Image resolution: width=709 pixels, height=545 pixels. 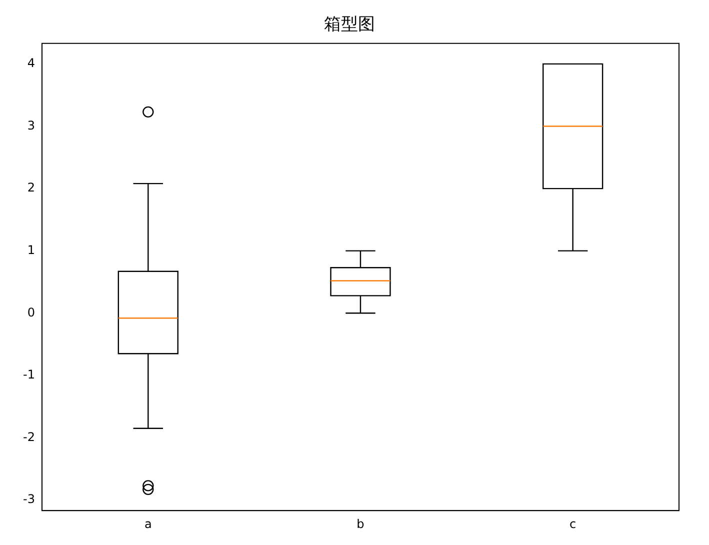 I want to click on x-tick-label: a, so click(x=148, y=523).